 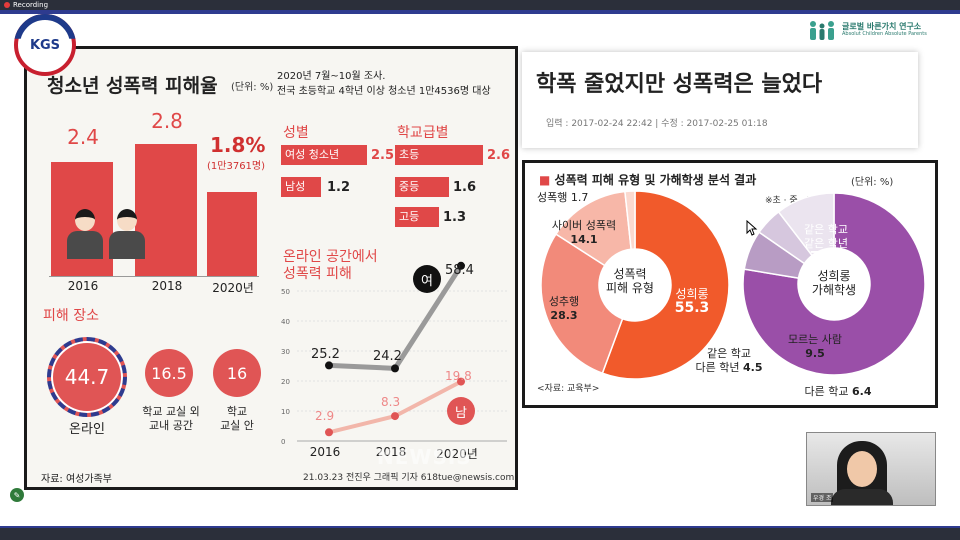 What do you see at coordinates (330, 257) in the screenshot?
I see `online-heading-line-1: 온라인 공간에서` at bounding box center [330, 257].